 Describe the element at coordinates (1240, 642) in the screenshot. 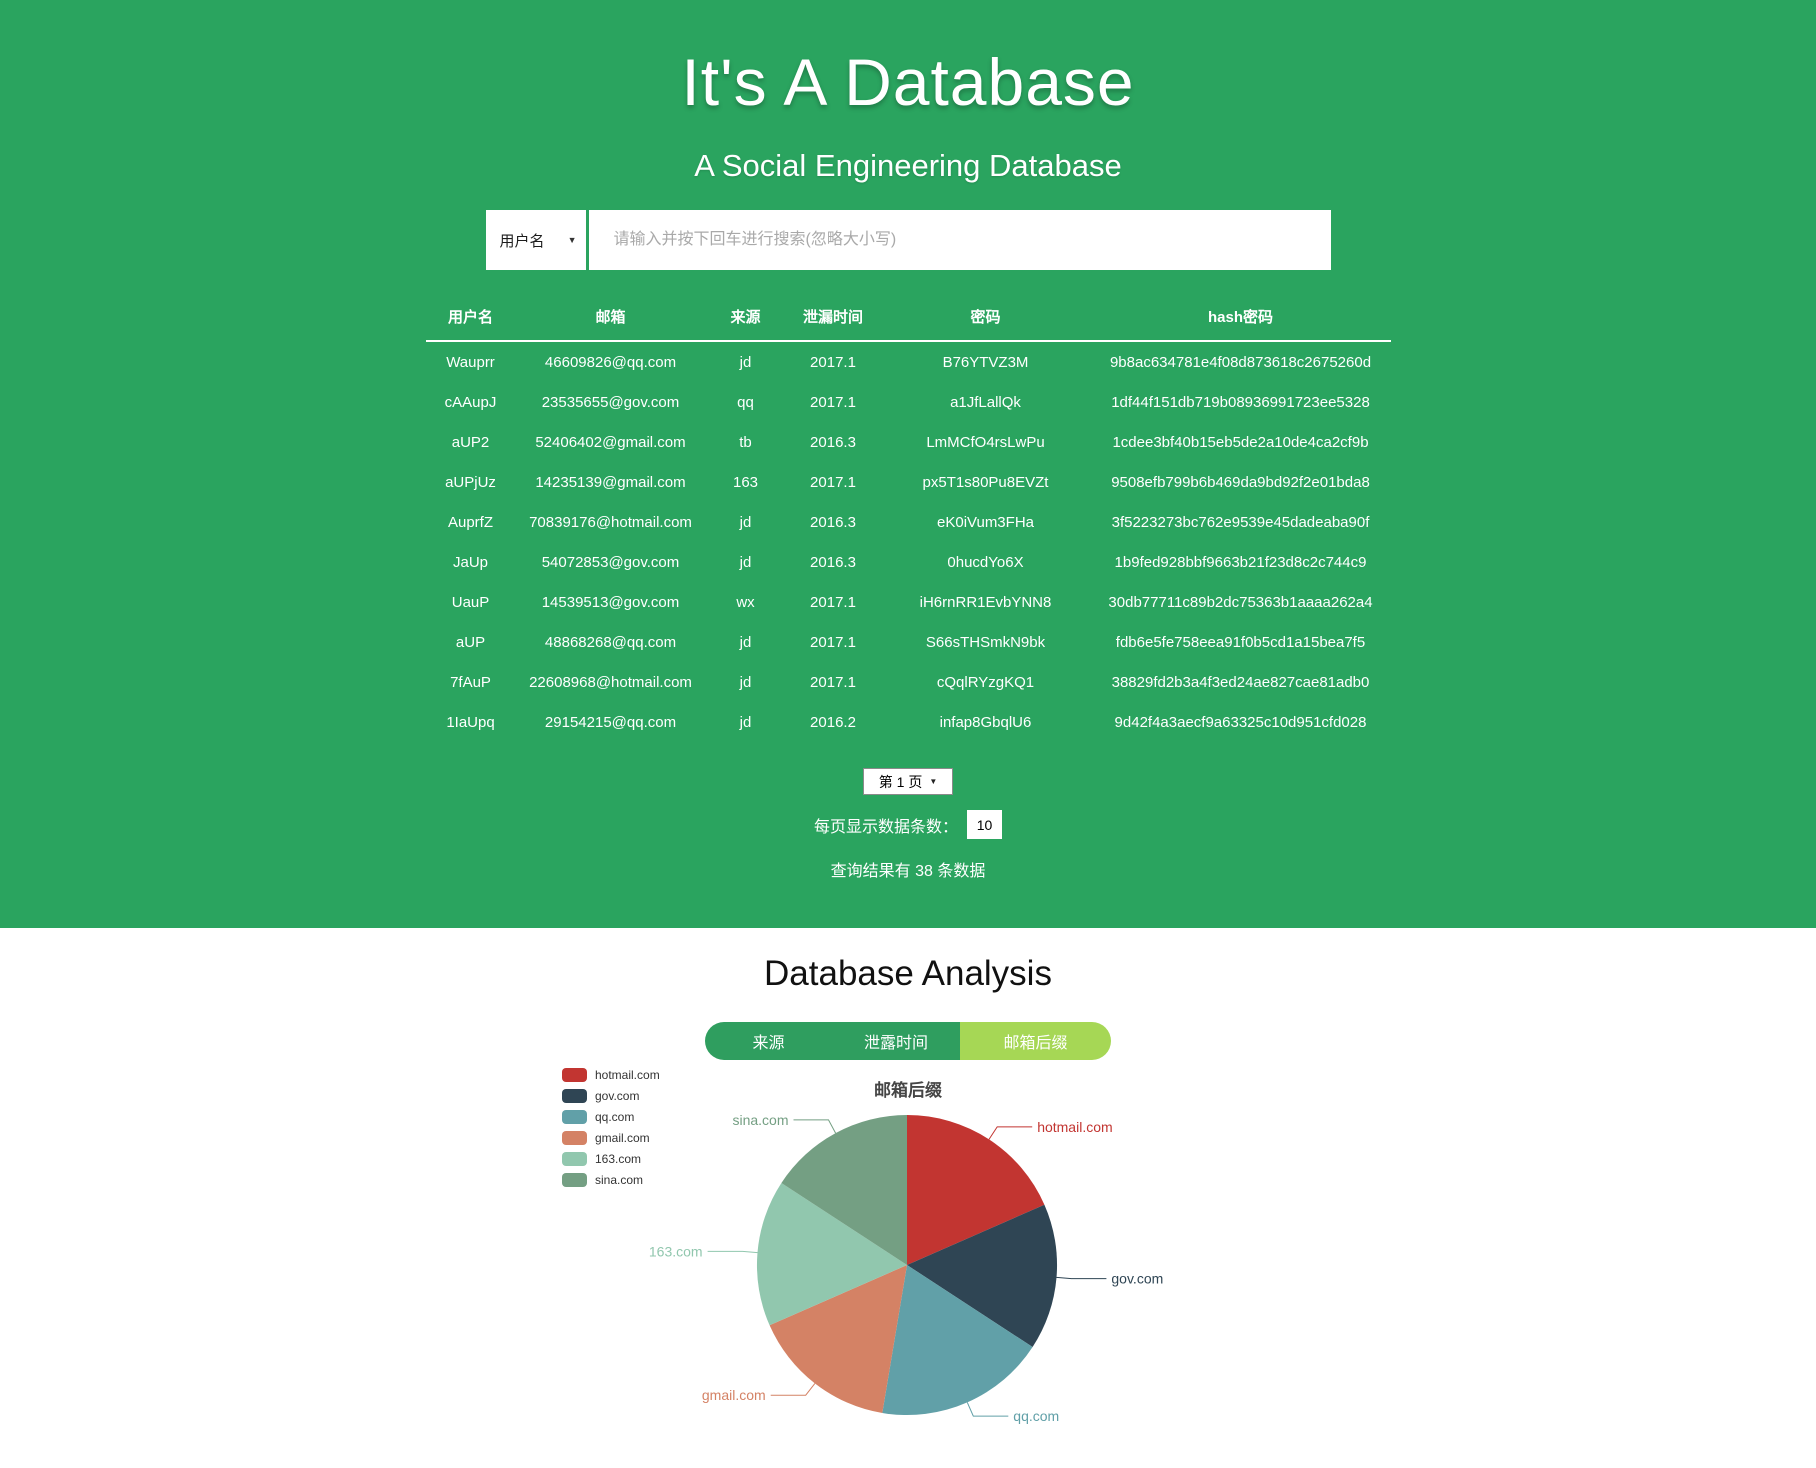

I see `table-cell: fdb6e5fe758eea91f0b5cd1a15bea7f5` at that location.